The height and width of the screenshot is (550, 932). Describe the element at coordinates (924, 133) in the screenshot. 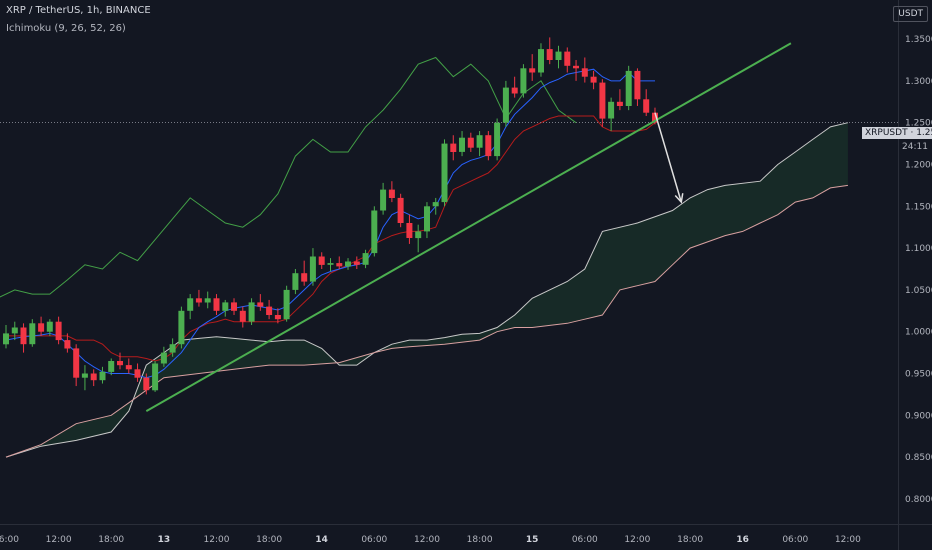

I see `price-tag-value: 1.2503` at that location.